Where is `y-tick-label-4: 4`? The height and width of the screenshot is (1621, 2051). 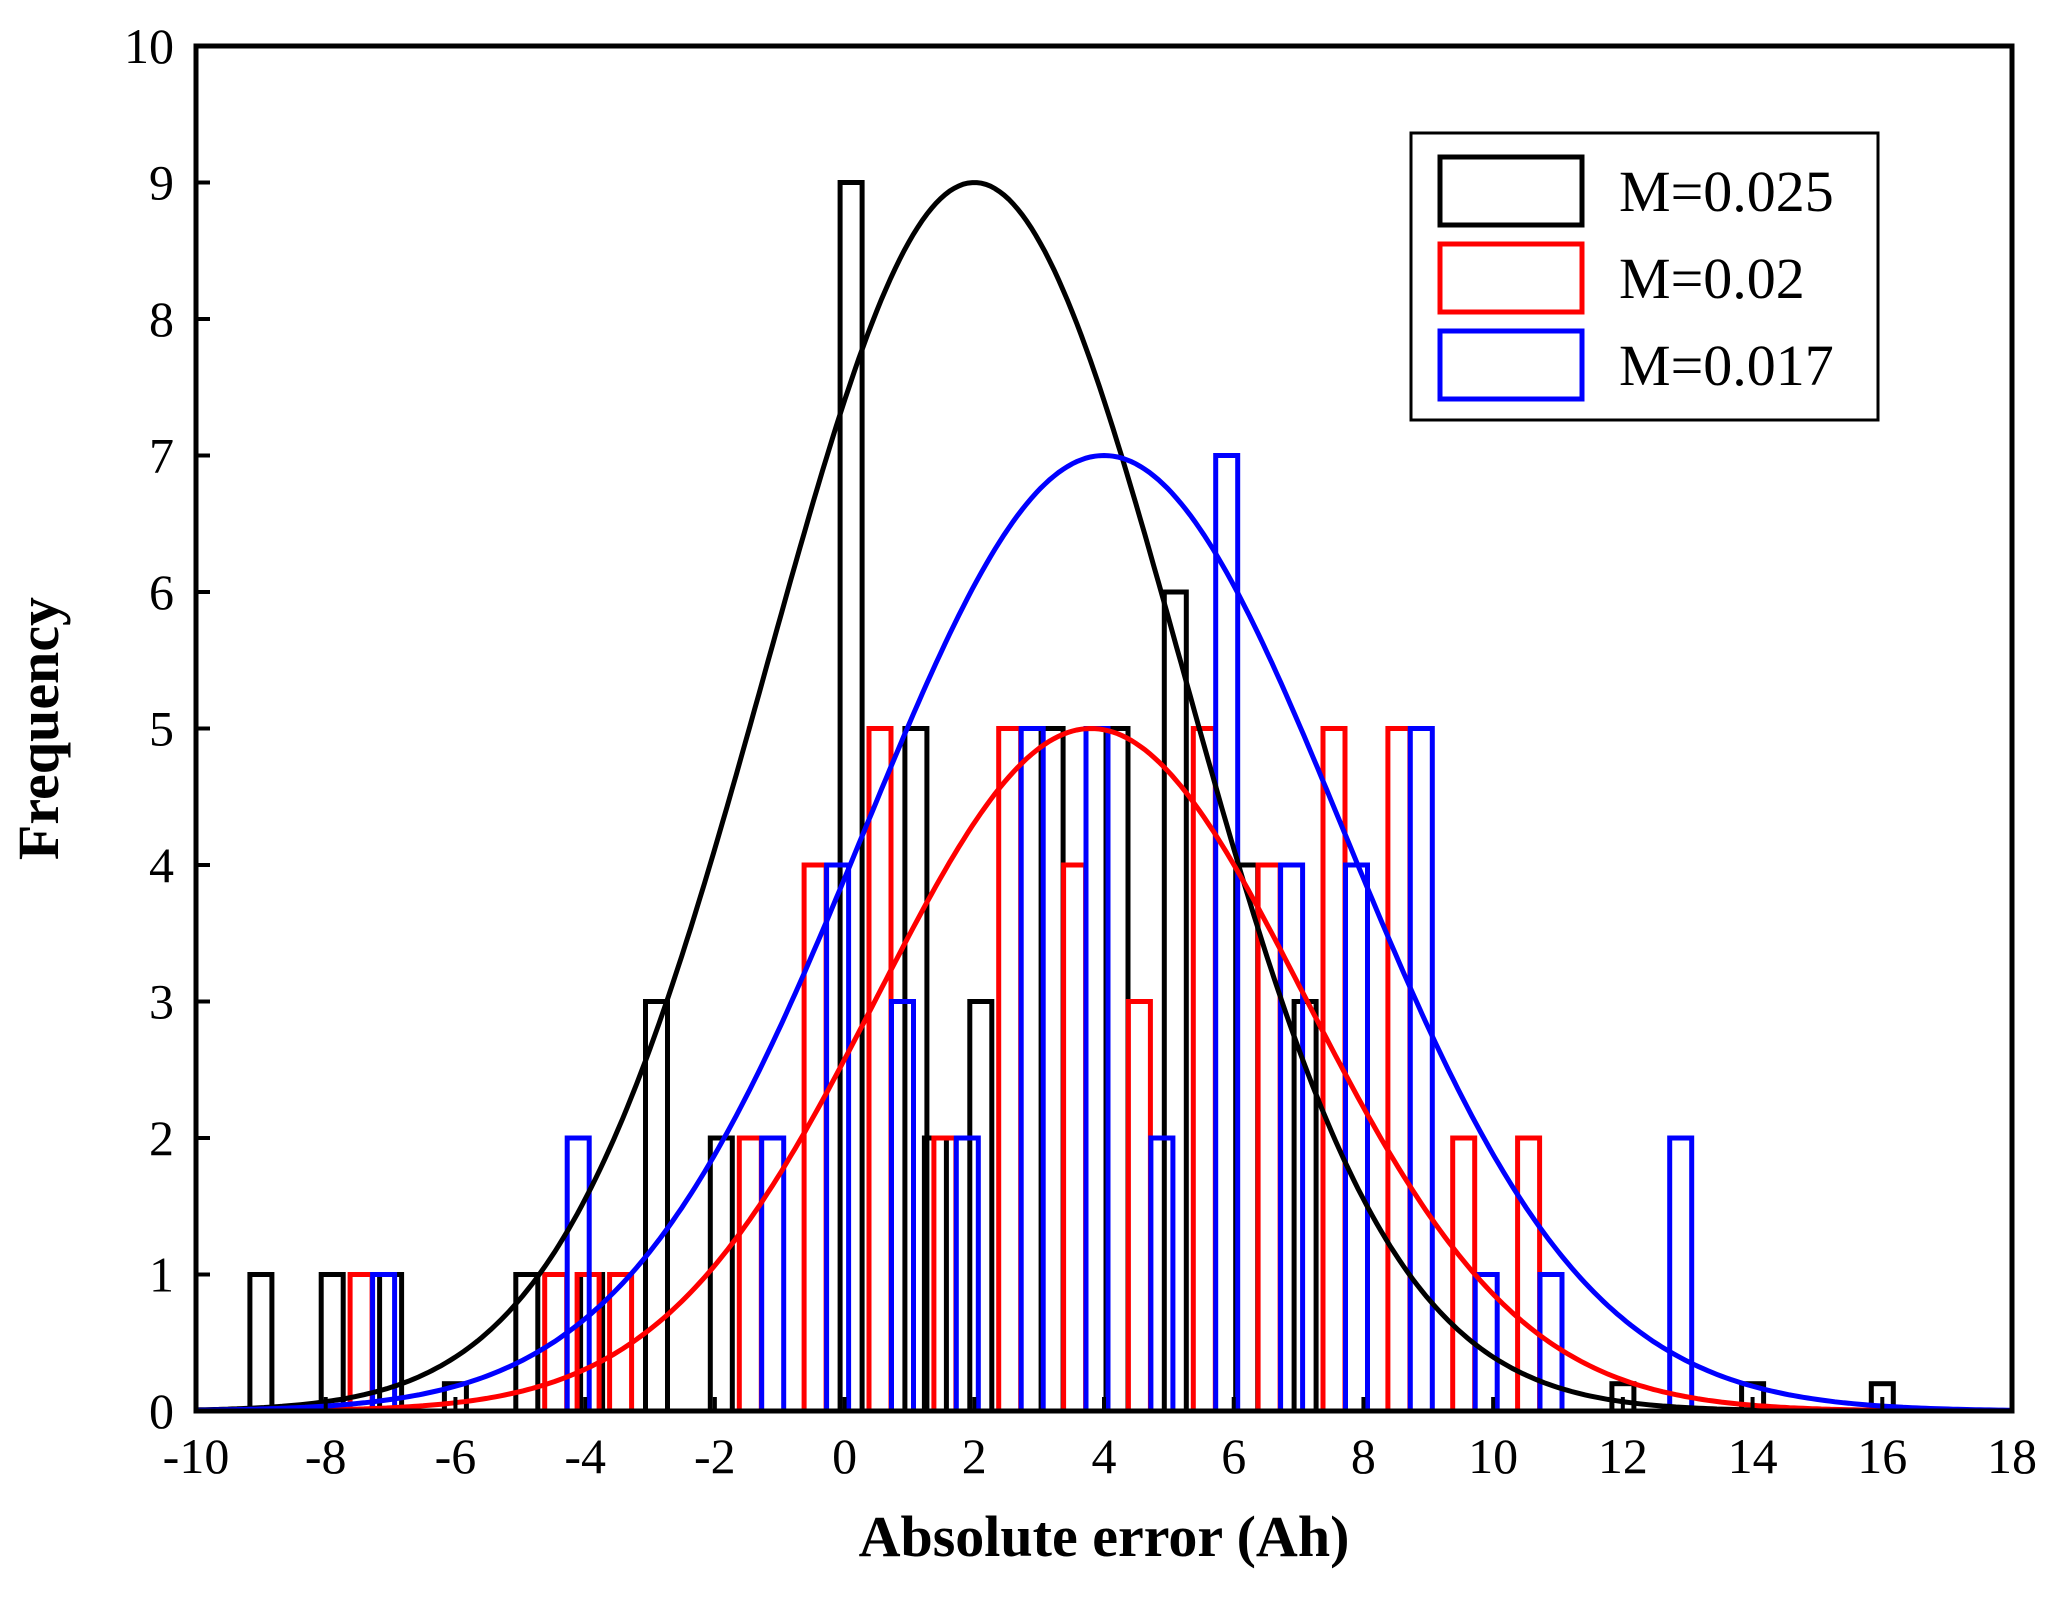
y-tick-label-4: 4 is located at coordinates (161, 865).